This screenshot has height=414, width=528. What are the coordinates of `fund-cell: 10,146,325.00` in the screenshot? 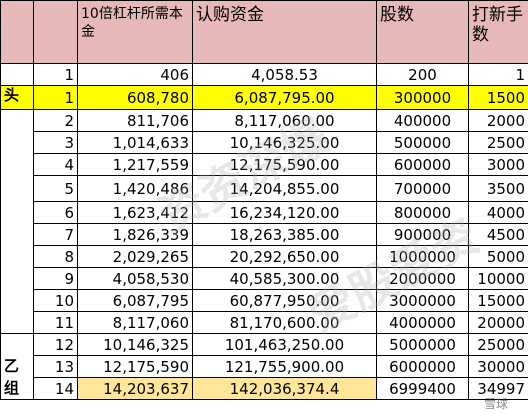 It's located at (284, 142).